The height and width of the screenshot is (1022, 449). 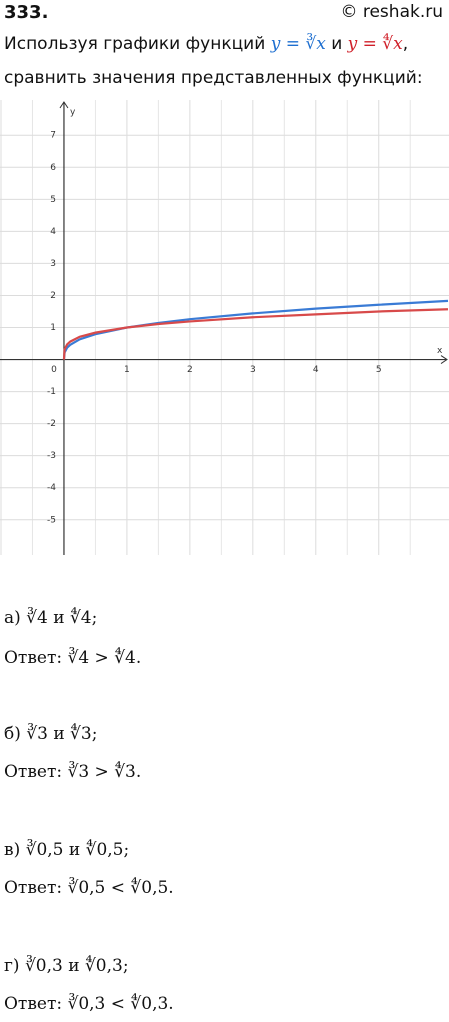 What do you see at coordinates (337, 44) in the screenshot?
I see `intro-text: и` at bounding box center [337, 44].